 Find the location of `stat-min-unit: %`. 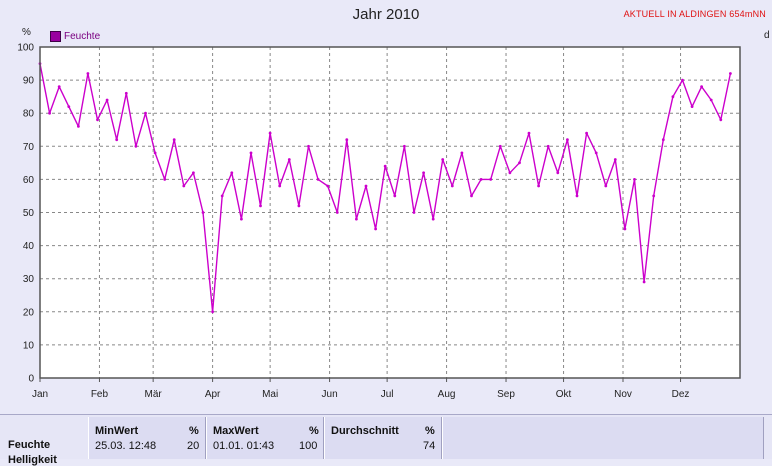

stat-min-unit: % is located at coordinates (194, 431).